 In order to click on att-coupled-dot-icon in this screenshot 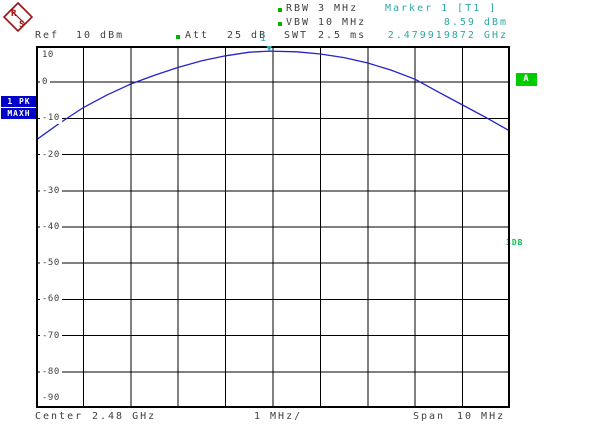, I will do `click(178, 37)`.